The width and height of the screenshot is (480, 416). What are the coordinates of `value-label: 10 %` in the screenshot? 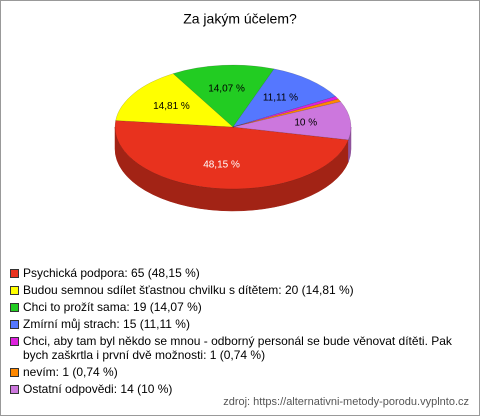 It's located at (305, 123).